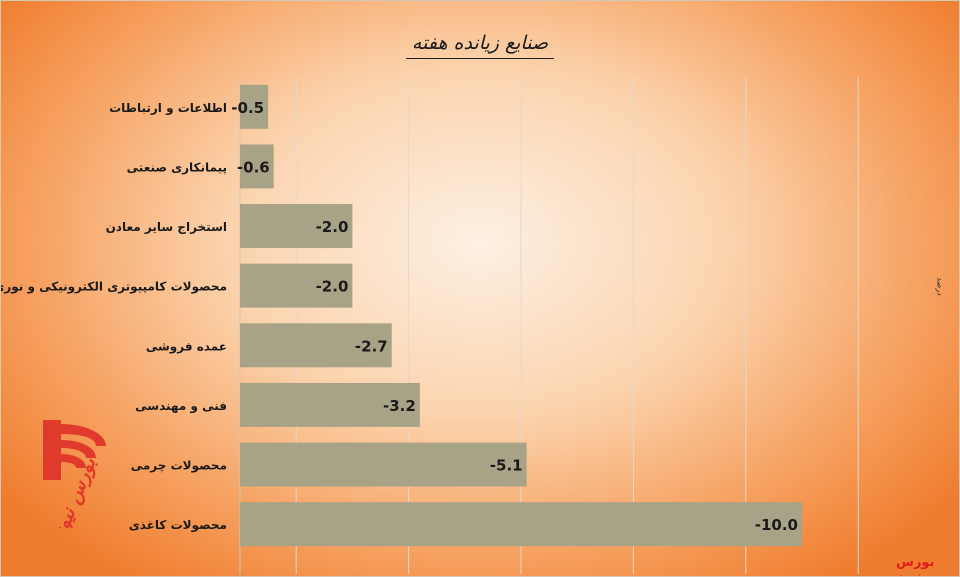 Image resolution: width=960 pixels, height=577 pixels. What do you see at coordinates (186, 346) in the screenshot?
I see `category-label: عمده فروشی` at bounding box center [186, 346].